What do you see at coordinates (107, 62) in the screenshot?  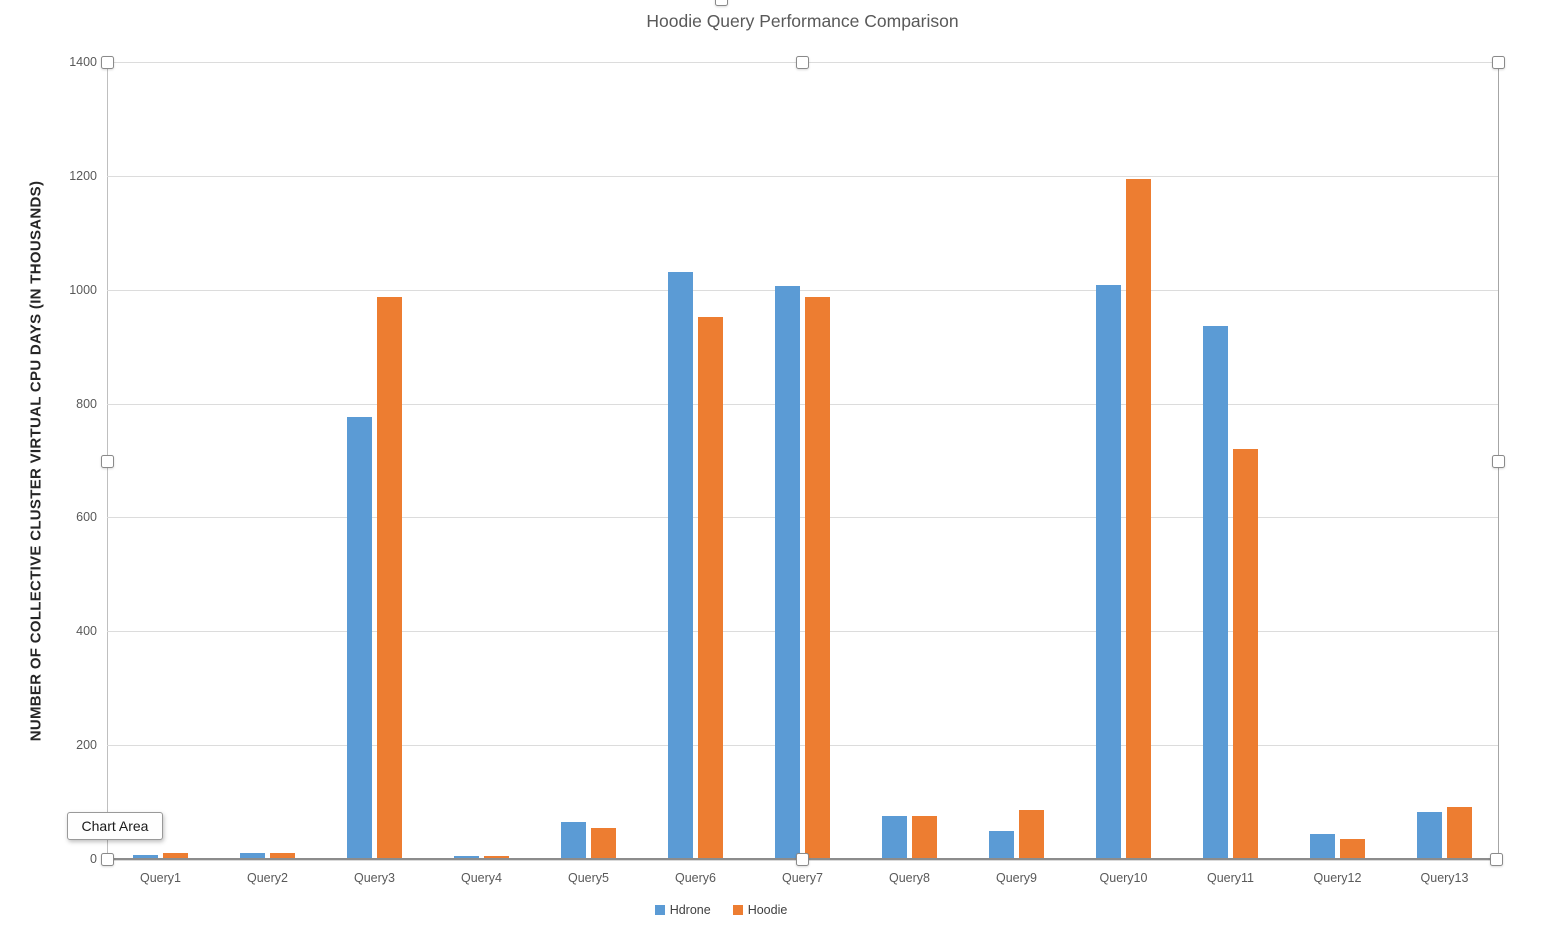 I see `selection-handle-top-left` at bounding box center [107, 62].